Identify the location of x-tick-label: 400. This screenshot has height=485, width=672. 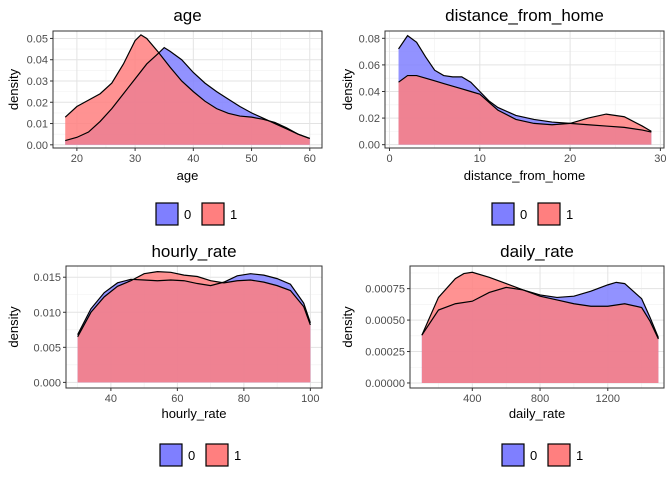
(472, 399).